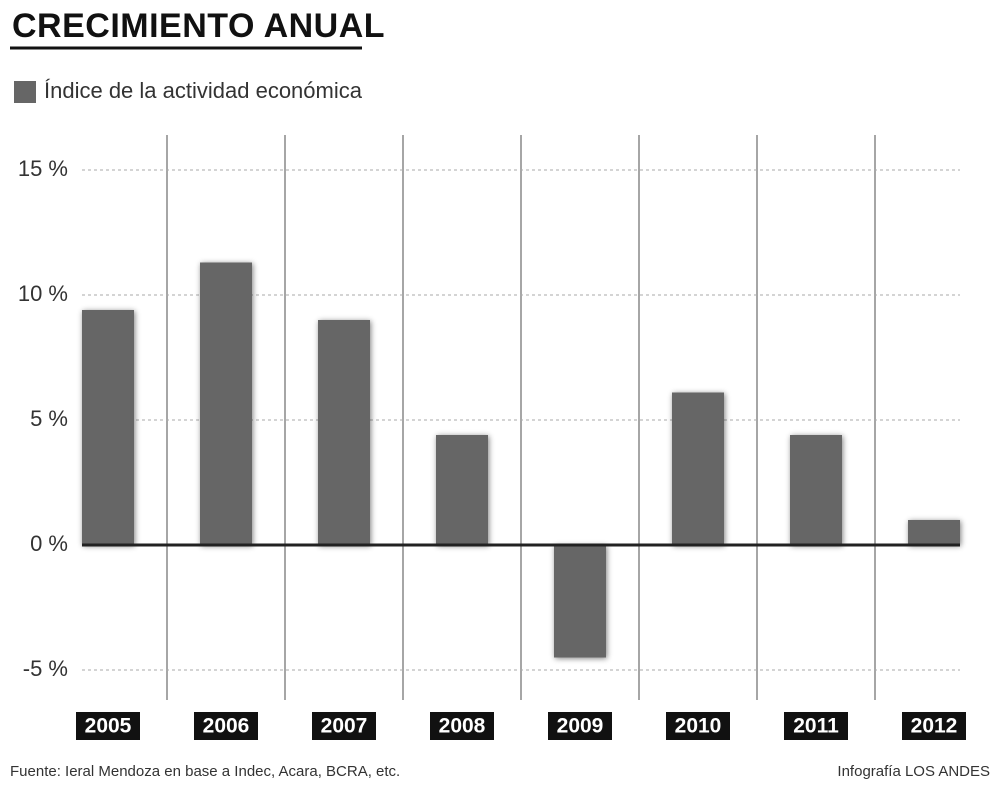 The width and height of the screenshot is (1000, 786). Describe the element at coordinates (49, 543) in the screenshot. I see `y-tick-label: 0 %` at that location.